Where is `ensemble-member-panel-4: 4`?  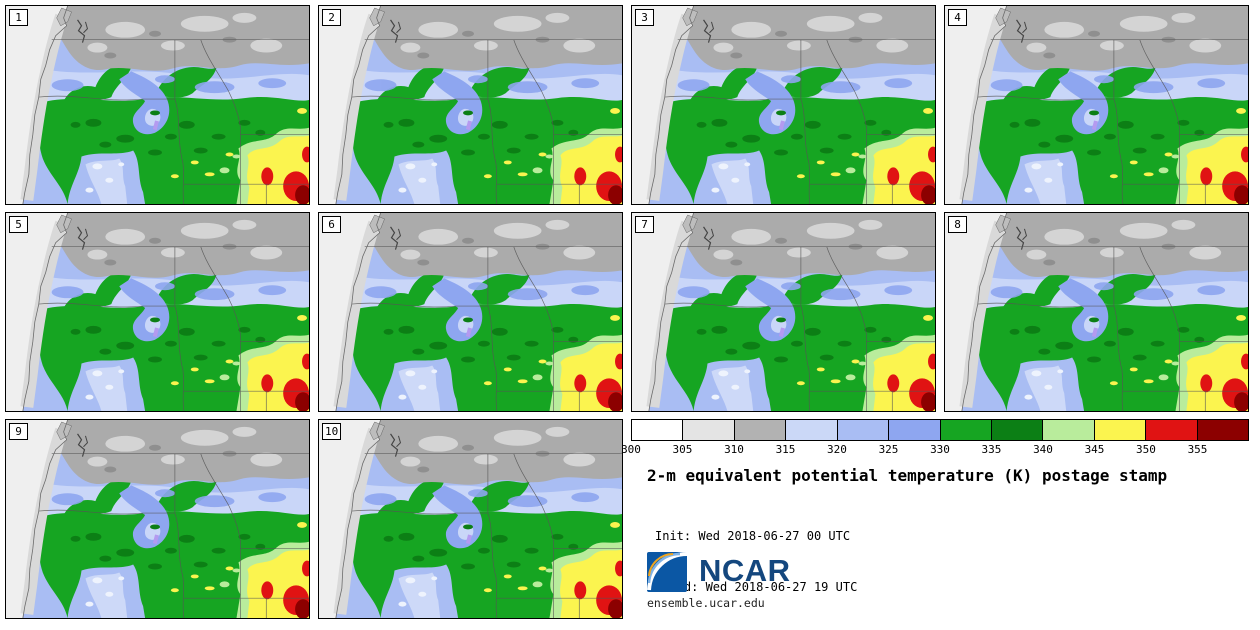
ensemble-member-panel-4: 4 is located at coordinates (1096, 105).